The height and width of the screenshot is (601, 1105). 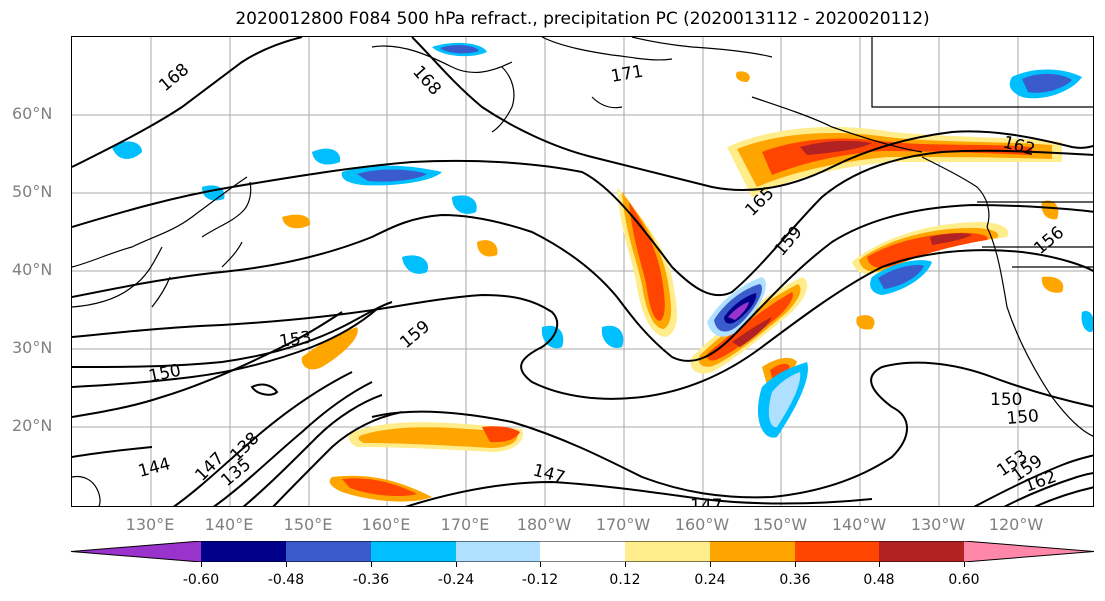 I want to click on colorbar-tick-label: -0.24, so click(x=456, y=580).